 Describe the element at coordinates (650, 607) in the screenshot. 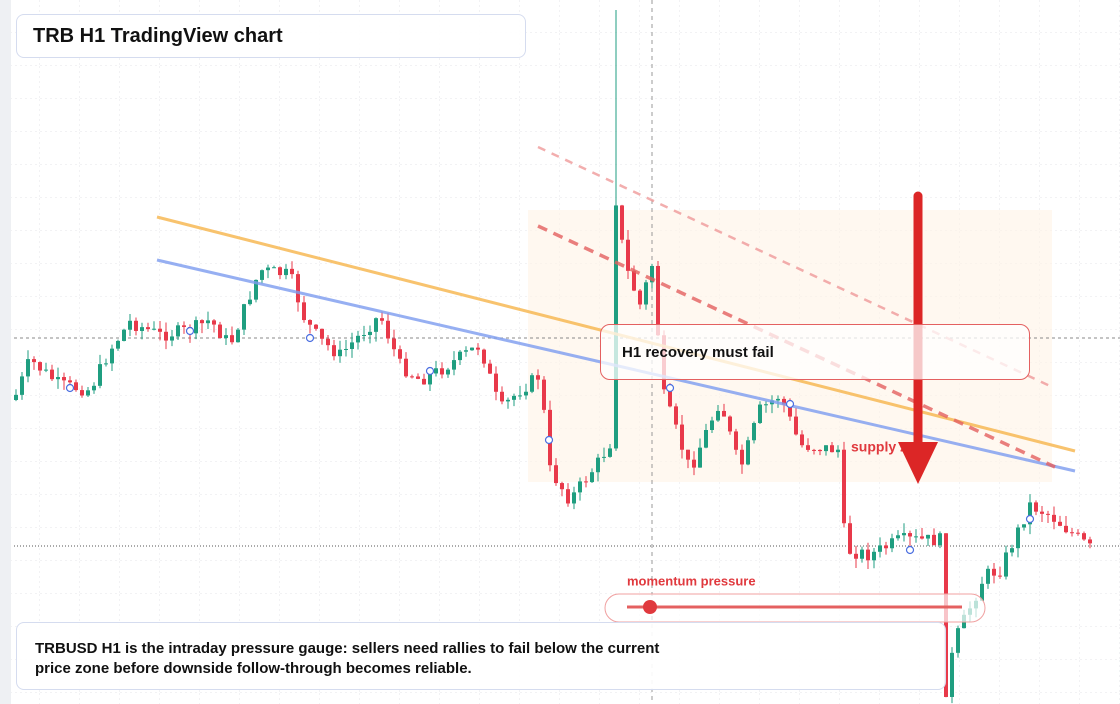

I see `gauge-knob` at that location.